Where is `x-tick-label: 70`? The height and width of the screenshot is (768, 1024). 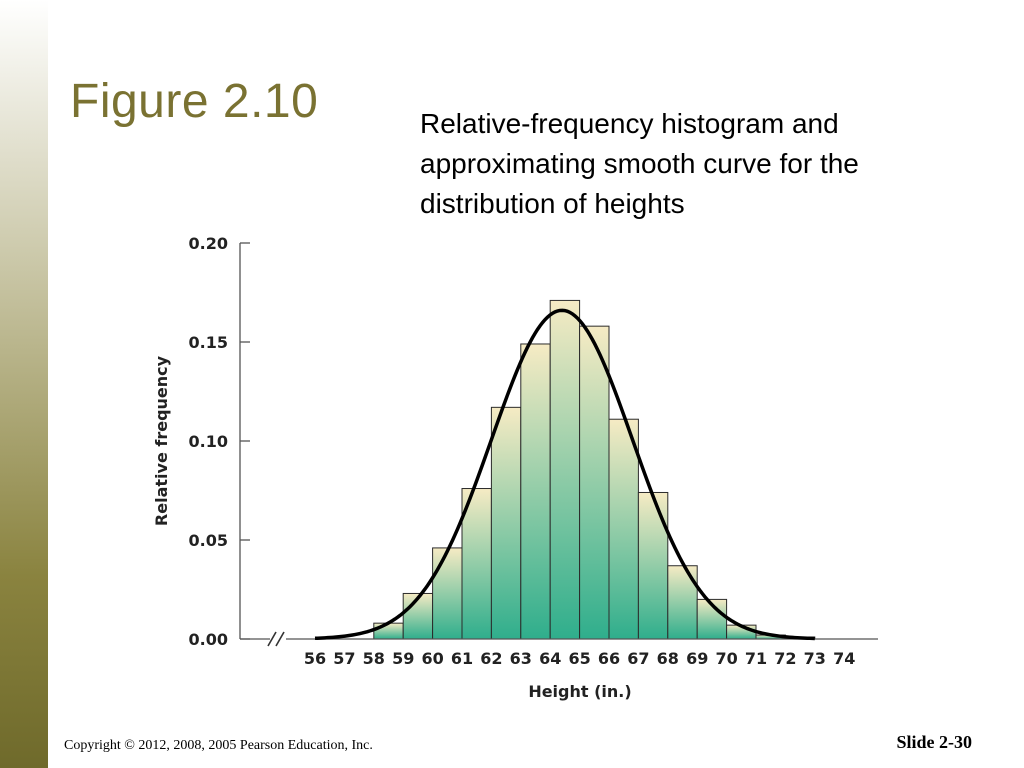 x-tick-label: 70 is located at coordinates (726, 658).